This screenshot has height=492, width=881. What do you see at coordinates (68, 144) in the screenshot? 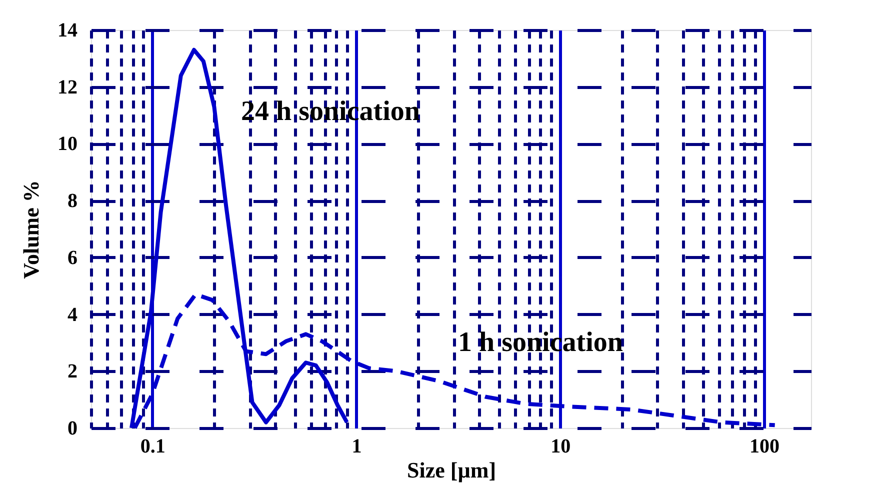
I see `y-tick-label: 10` at bounding box center [68, 144].